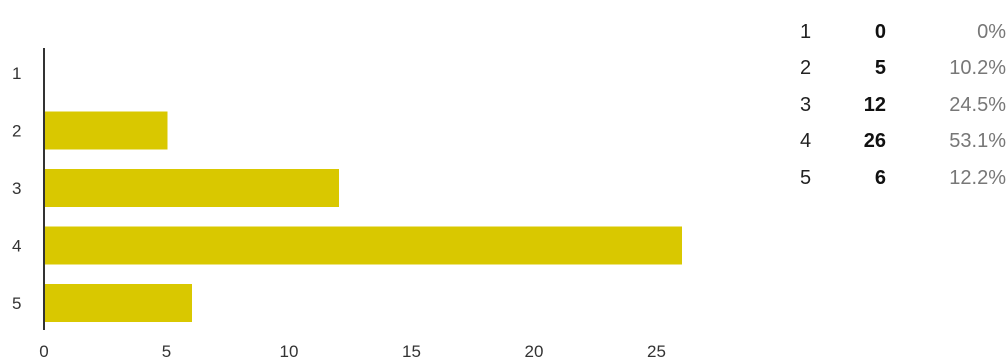  What do you see at coordinates (806, 177) in the screenshot?
I see `summary-rating: 5` at bounding box center [806, 177].